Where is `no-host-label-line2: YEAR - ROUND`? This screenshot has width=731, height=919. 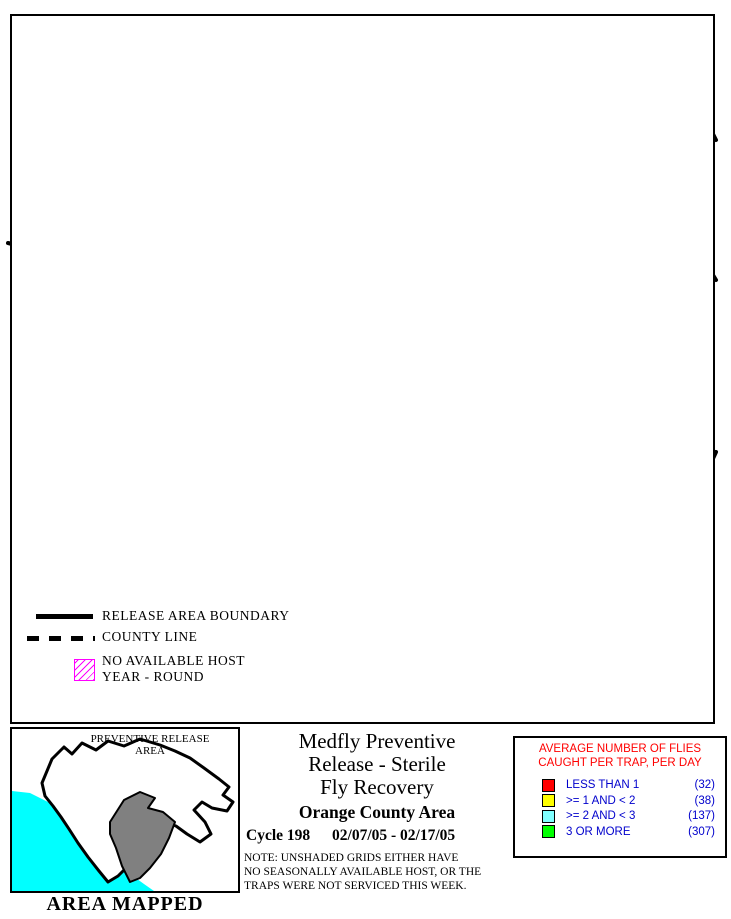 no-host-label-line2: YEAR - ROUND is located at coordinates (153, 676).